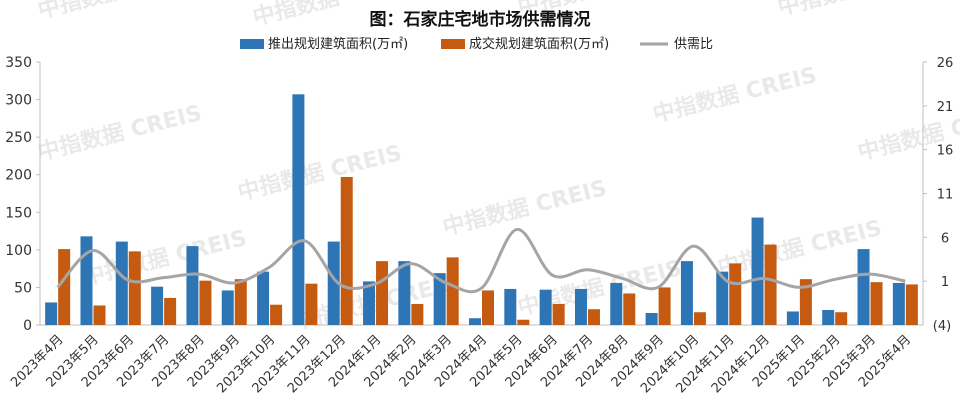 The image size is (960, 404). What do you see at coordinates (480, 19) in the screenshot?
I see `chart-title: 图：石家庄宅地市场供需情况` at bounding box center [480, 19].